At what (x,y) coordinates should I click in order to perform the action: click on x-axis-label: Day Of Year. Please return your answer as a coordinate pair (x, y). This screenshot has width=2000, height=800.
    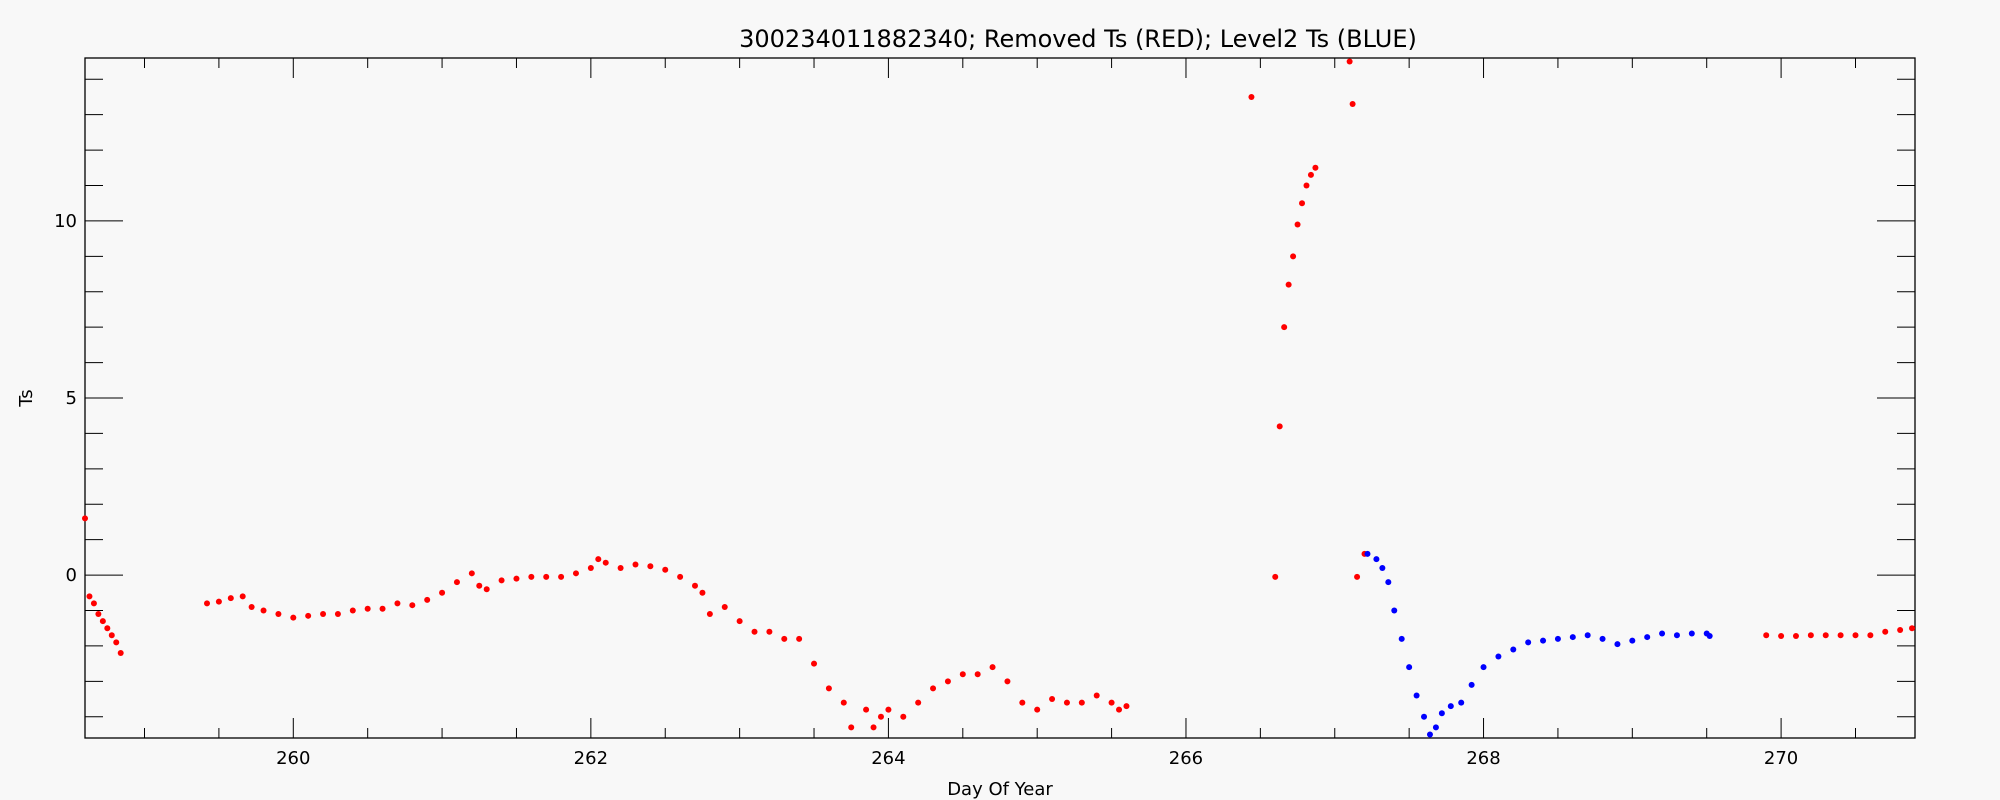
    Looking at the image, I should click on (1000, 789).